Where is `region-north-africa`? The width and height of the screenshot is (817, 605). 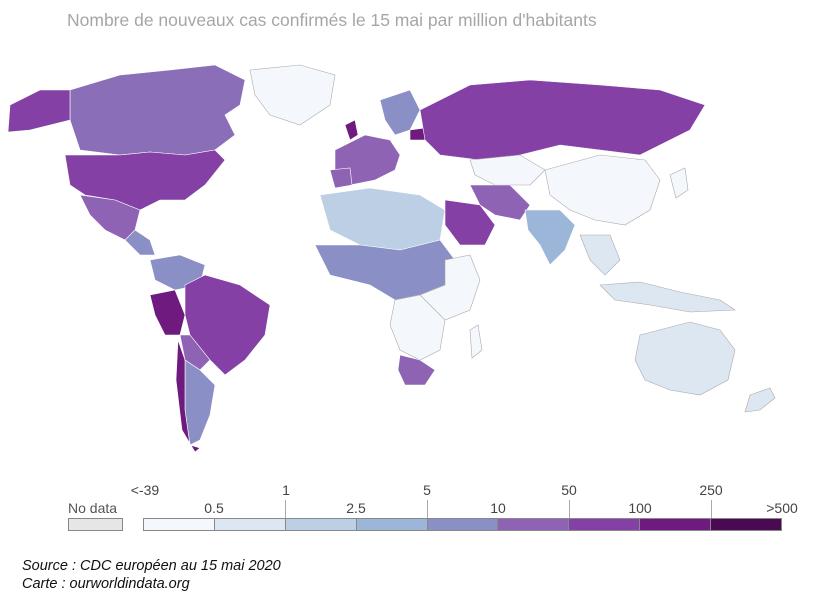 region-north-africa is located at coordinates (382, 219).